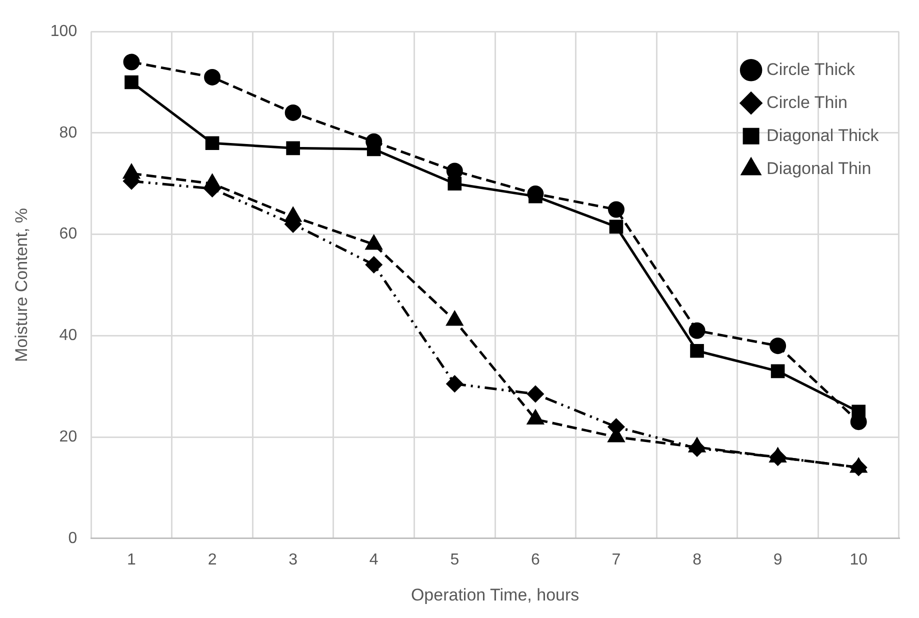 The height and width of the screenshot is (618, 919). Describe the element at coordinates (64, 31) in the screenshot. I see `y-tick-label: 100` at that location.